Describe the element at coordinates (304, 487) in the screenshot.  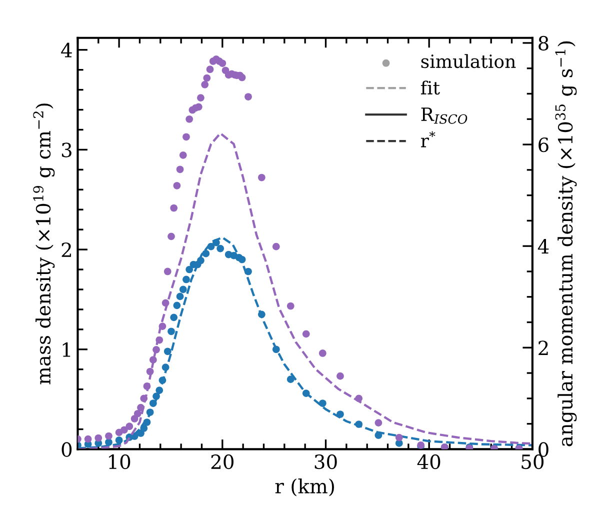
I see `x-axis-title: r (km)` at that location.